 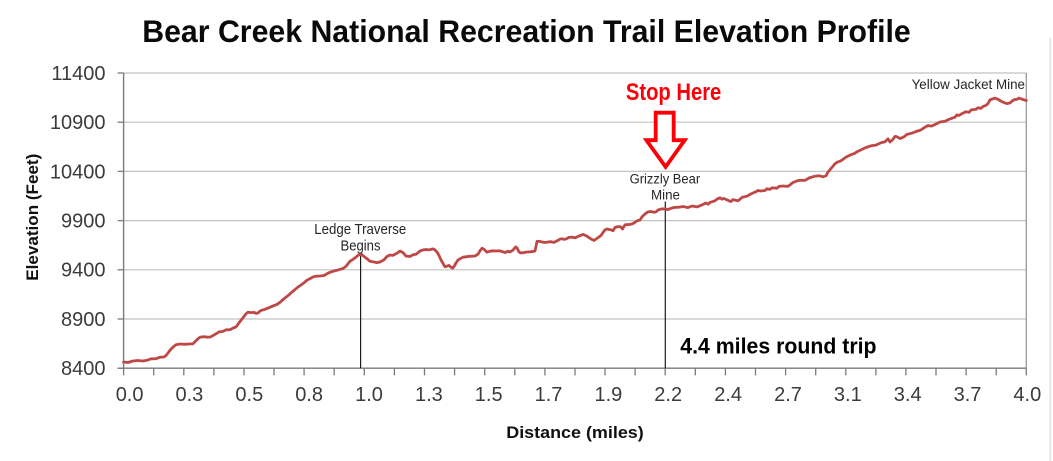 What do you see at coordinates (608, 395) in the screenshot?
I see `svg-text: 1.9` at bounding box center [608, 395].